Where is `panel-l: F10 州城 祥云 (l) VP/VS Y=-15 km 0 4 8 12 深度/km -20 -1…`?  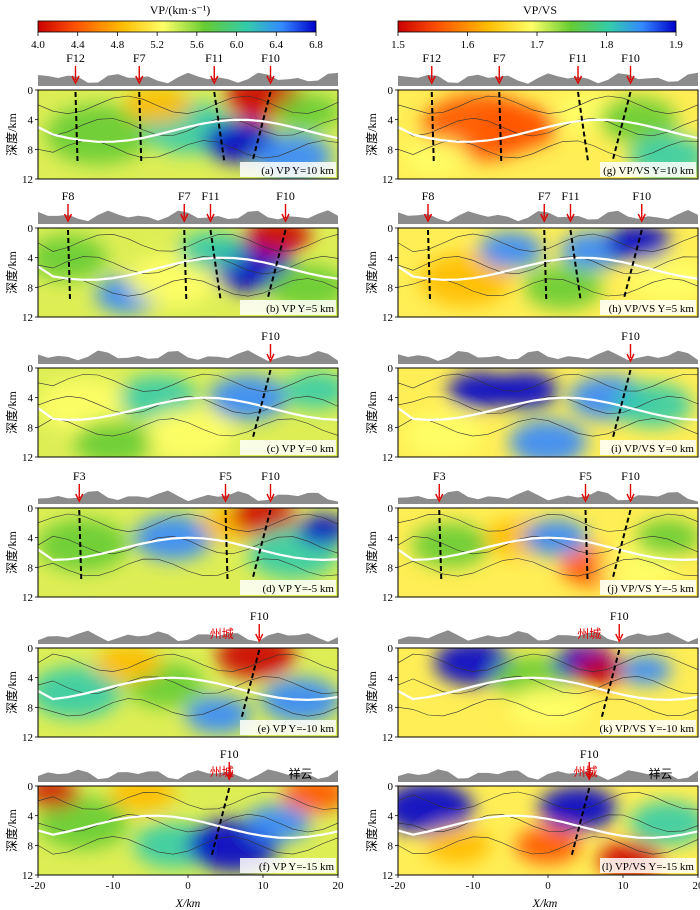
panel-l: F10 州城 祥云 (l) VP/VS Y=-15 km 0 4 8 12 深度/km -20 -1… is located at coordinates (532, 819).